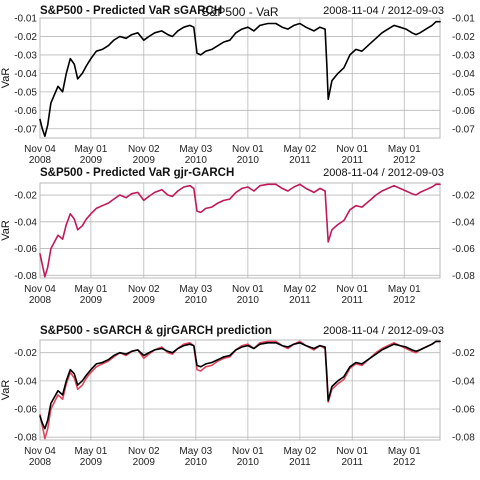 The width and height of the screenshot is (480, 480). Describe the element at coordinates (25, 129) in the screenshot. I see `y-tick-label-left: -0.07` at that location.